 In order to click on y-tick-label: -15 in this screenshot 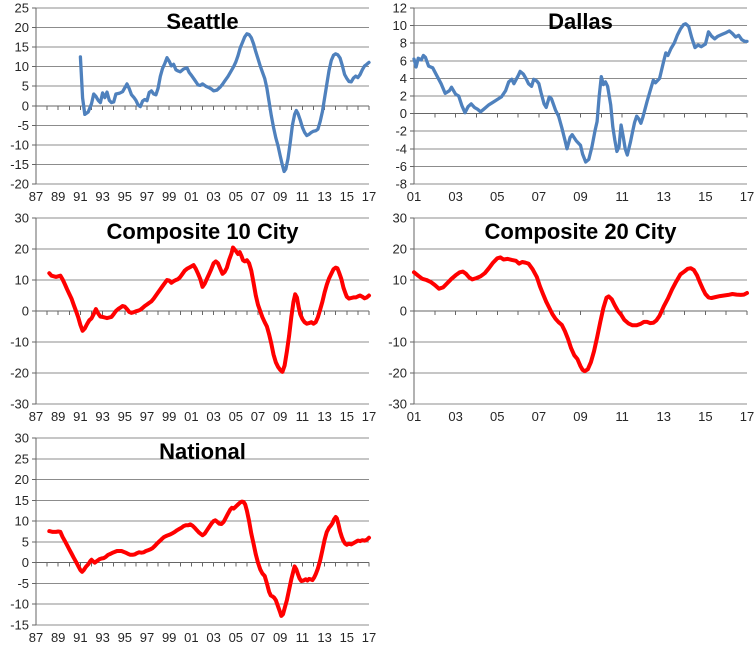, I will do `click(19, 164)`.